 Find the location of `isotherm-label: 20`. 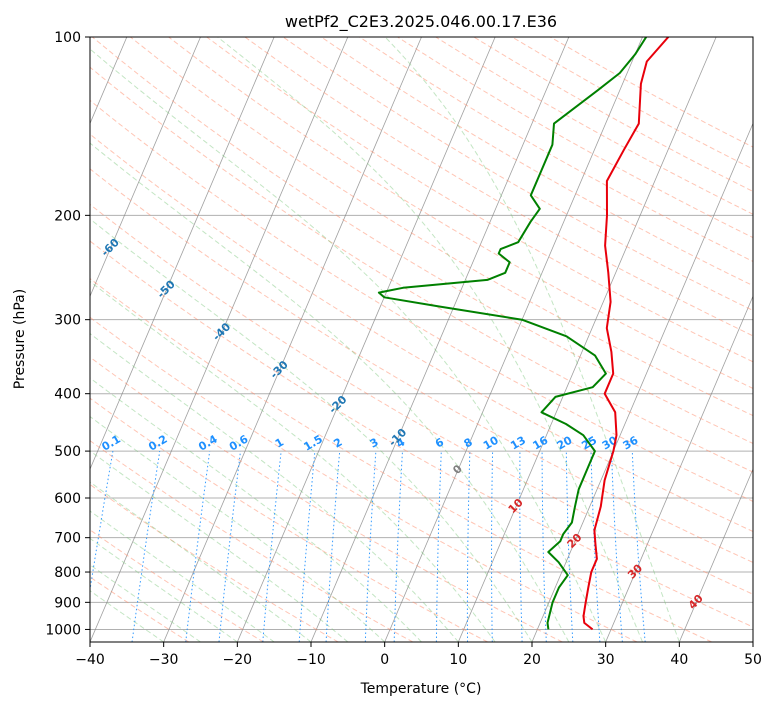

isotherm-label: 20 is located at coordinates (575, 541).